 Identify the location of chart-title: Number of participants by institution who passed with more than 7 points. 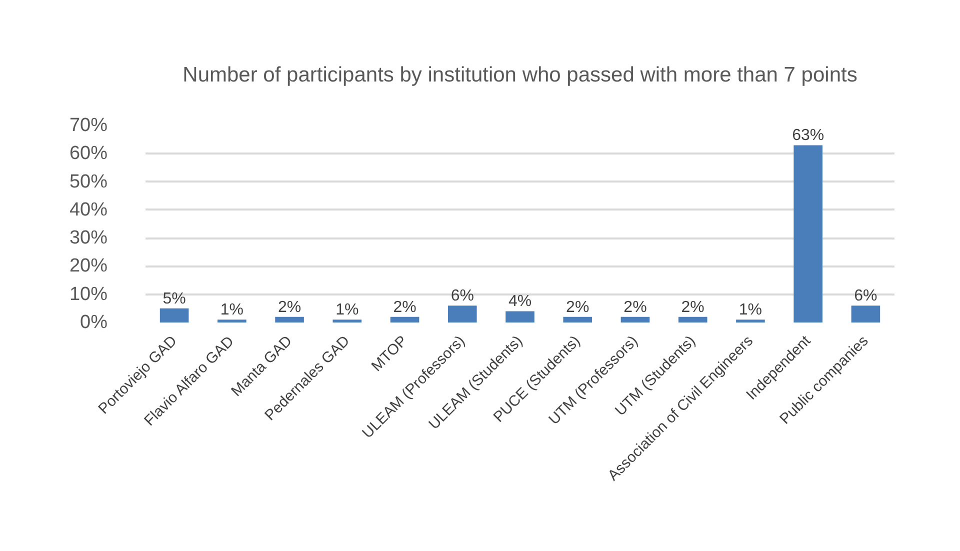
(520, 75).